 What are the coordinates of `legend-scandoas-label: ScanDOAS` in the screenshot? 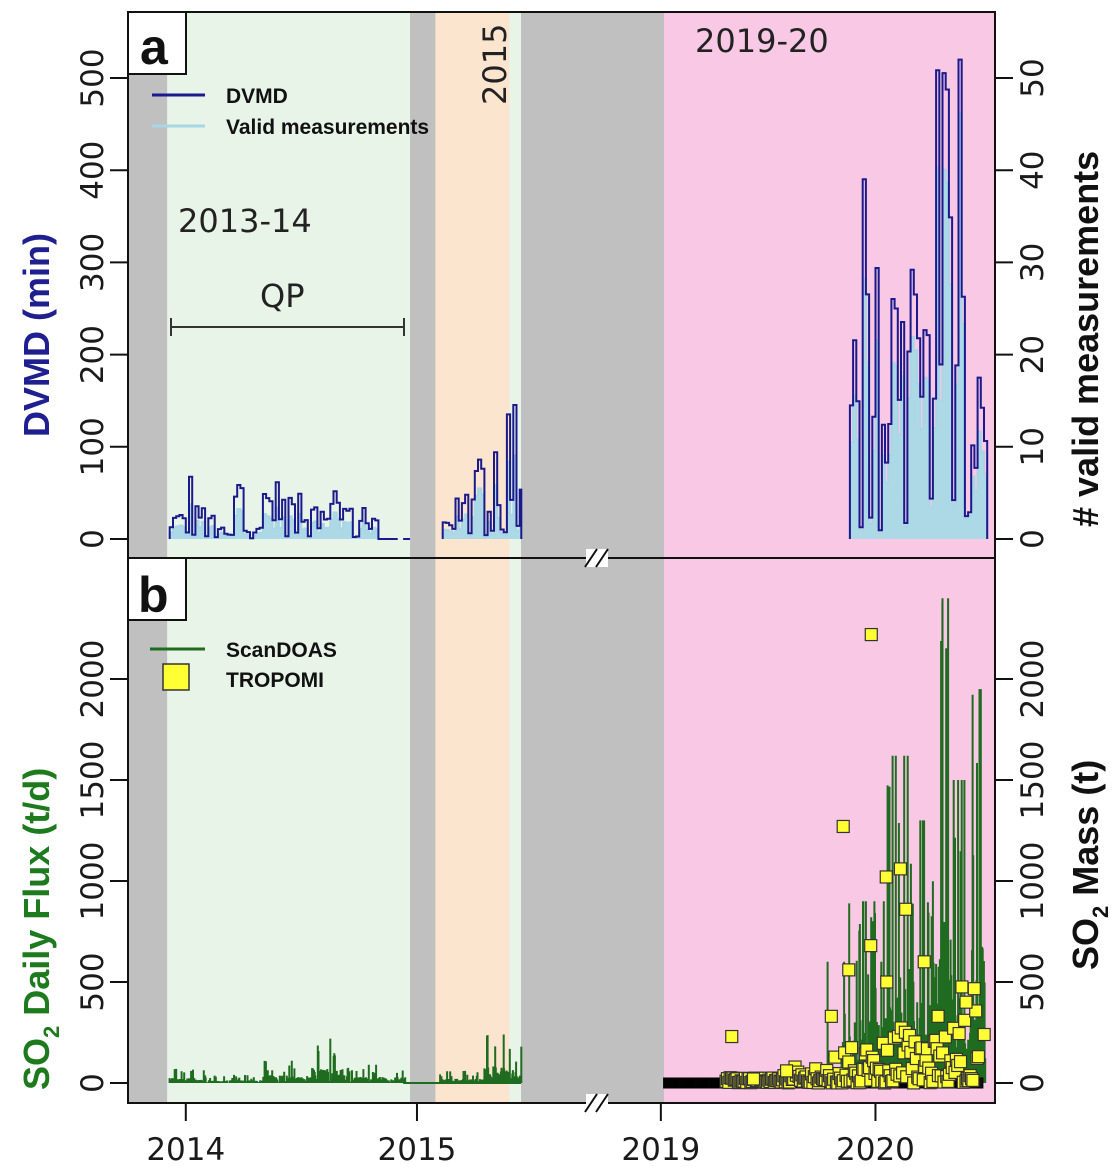 It's located at (281, 650).